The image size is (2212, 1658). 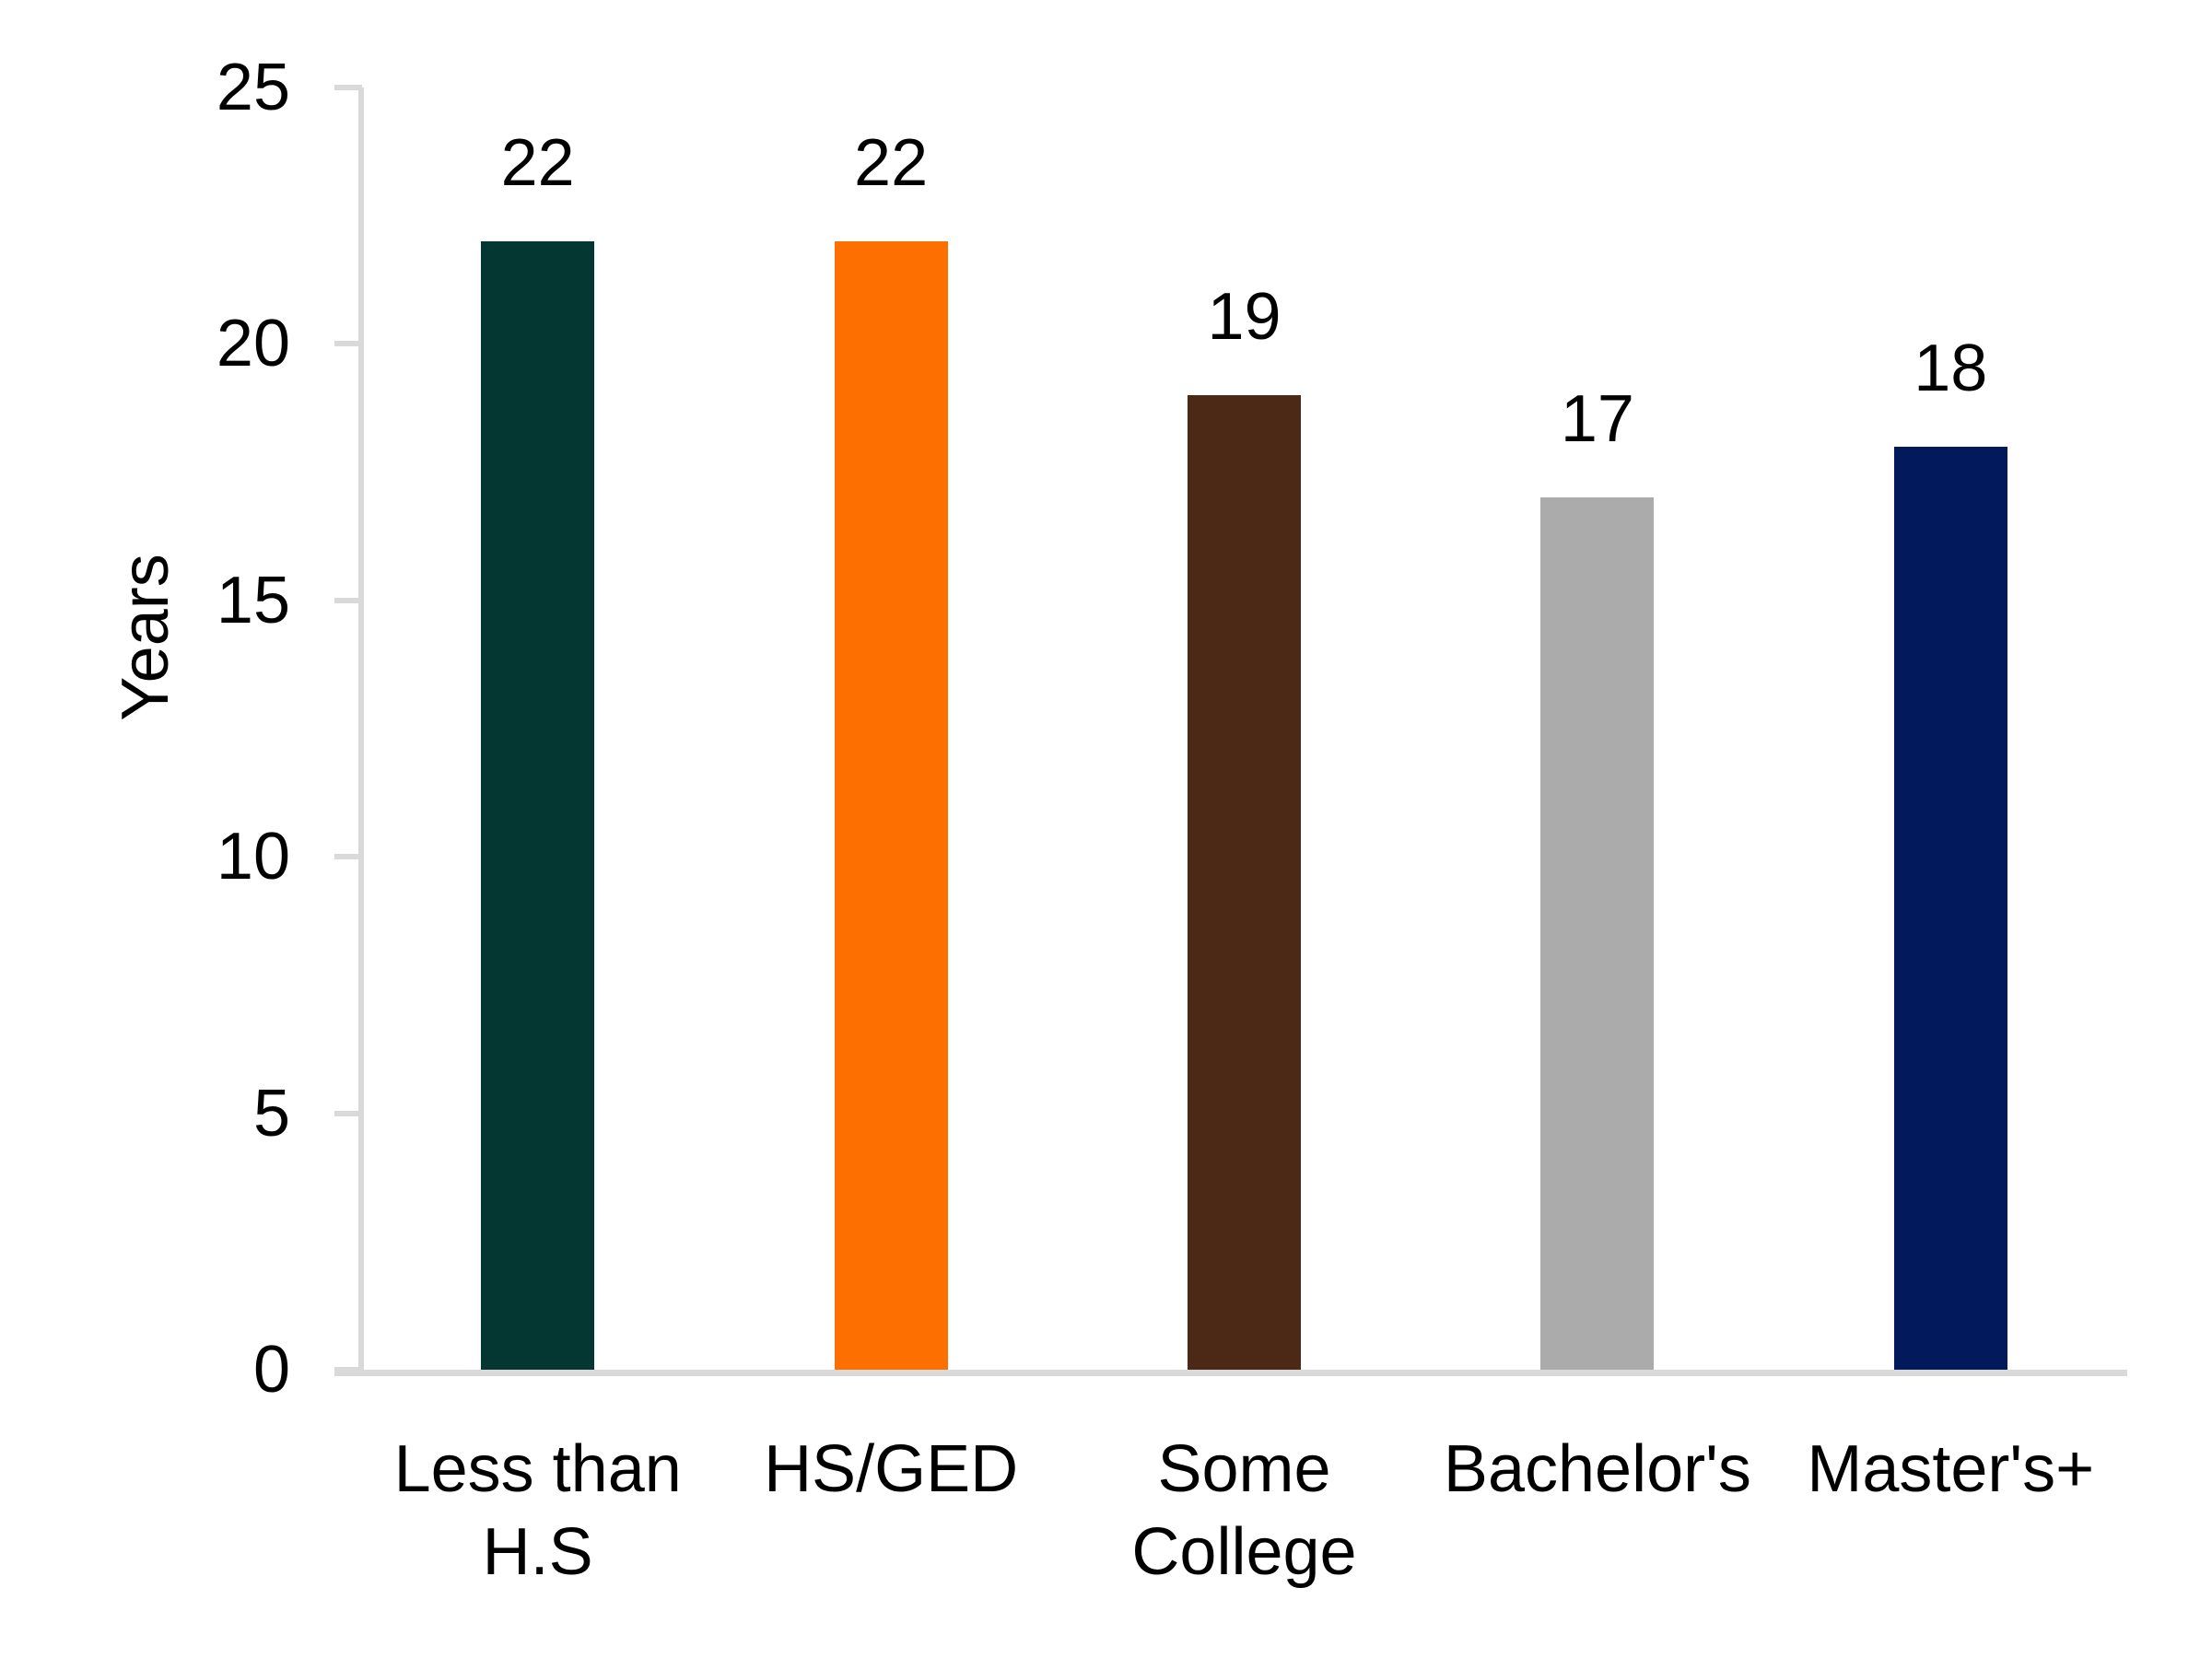 I want to click on category-label-line: H.S, so click(x=537, y=1552).